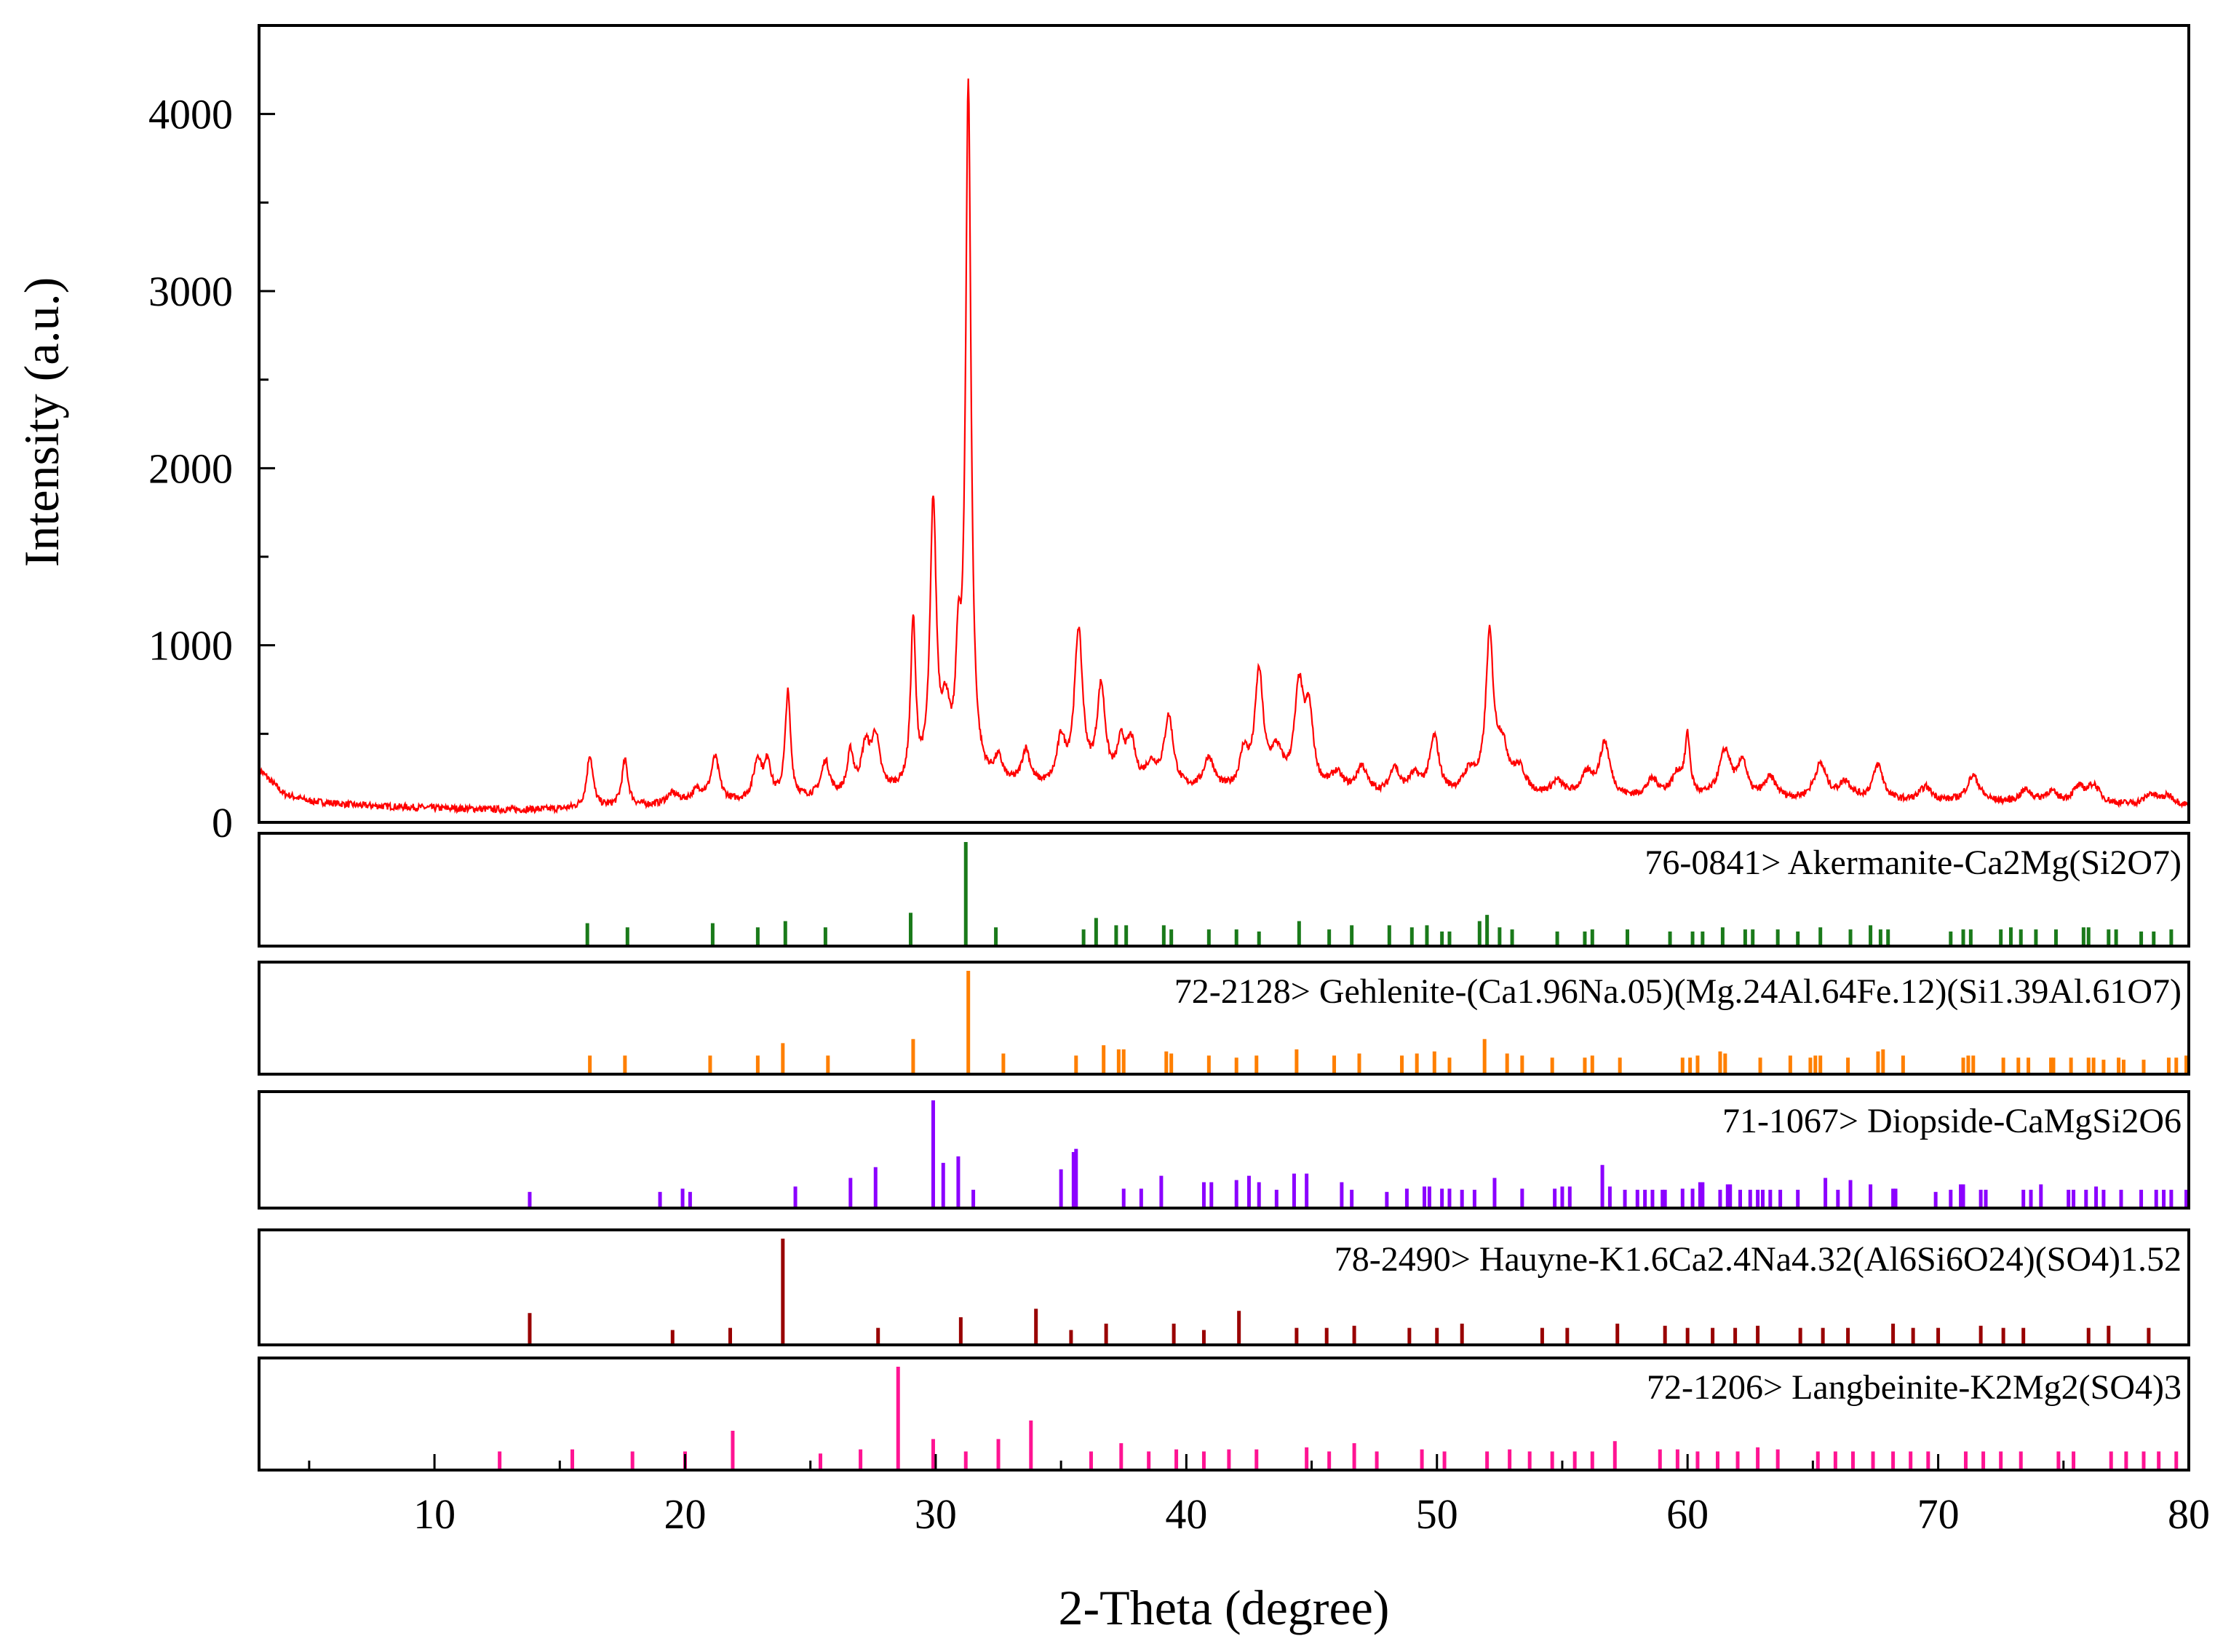 The width and height of the screenshot is (2231, 1652). I want to click on reference-panel: 76-0841> Akermanite-Ca2Mg(Si2O7), so click(1224, 890).